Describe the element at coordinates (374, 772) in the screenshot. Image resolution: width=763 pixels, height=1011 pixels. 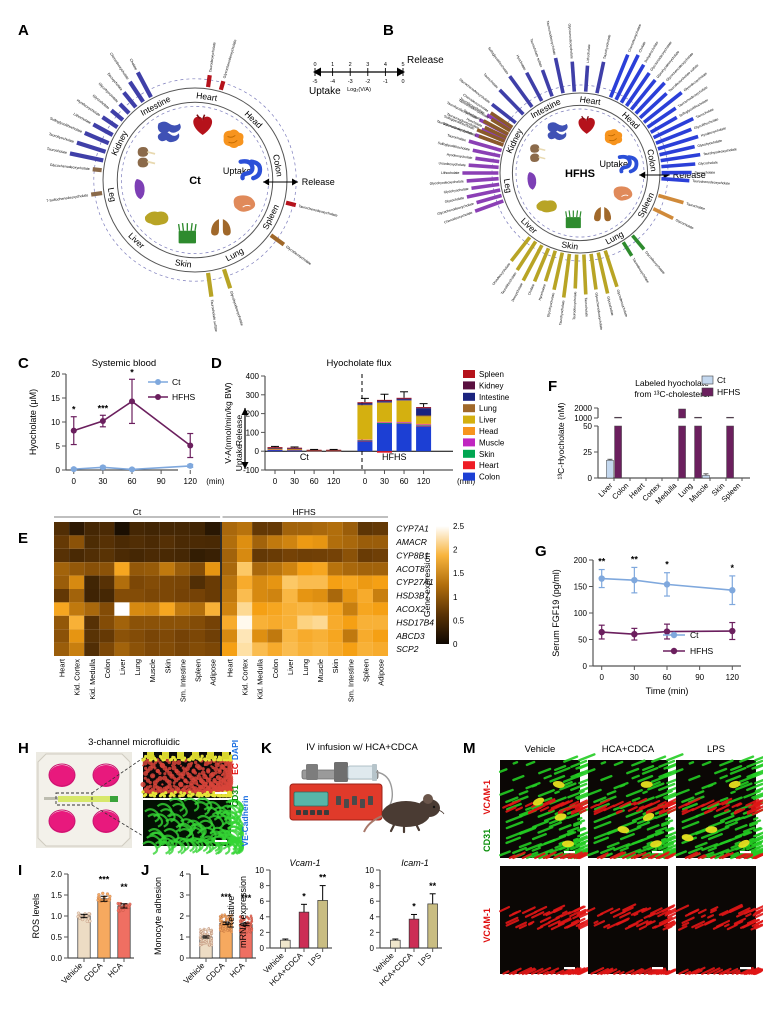
I see `syringe-plunger` at that location.